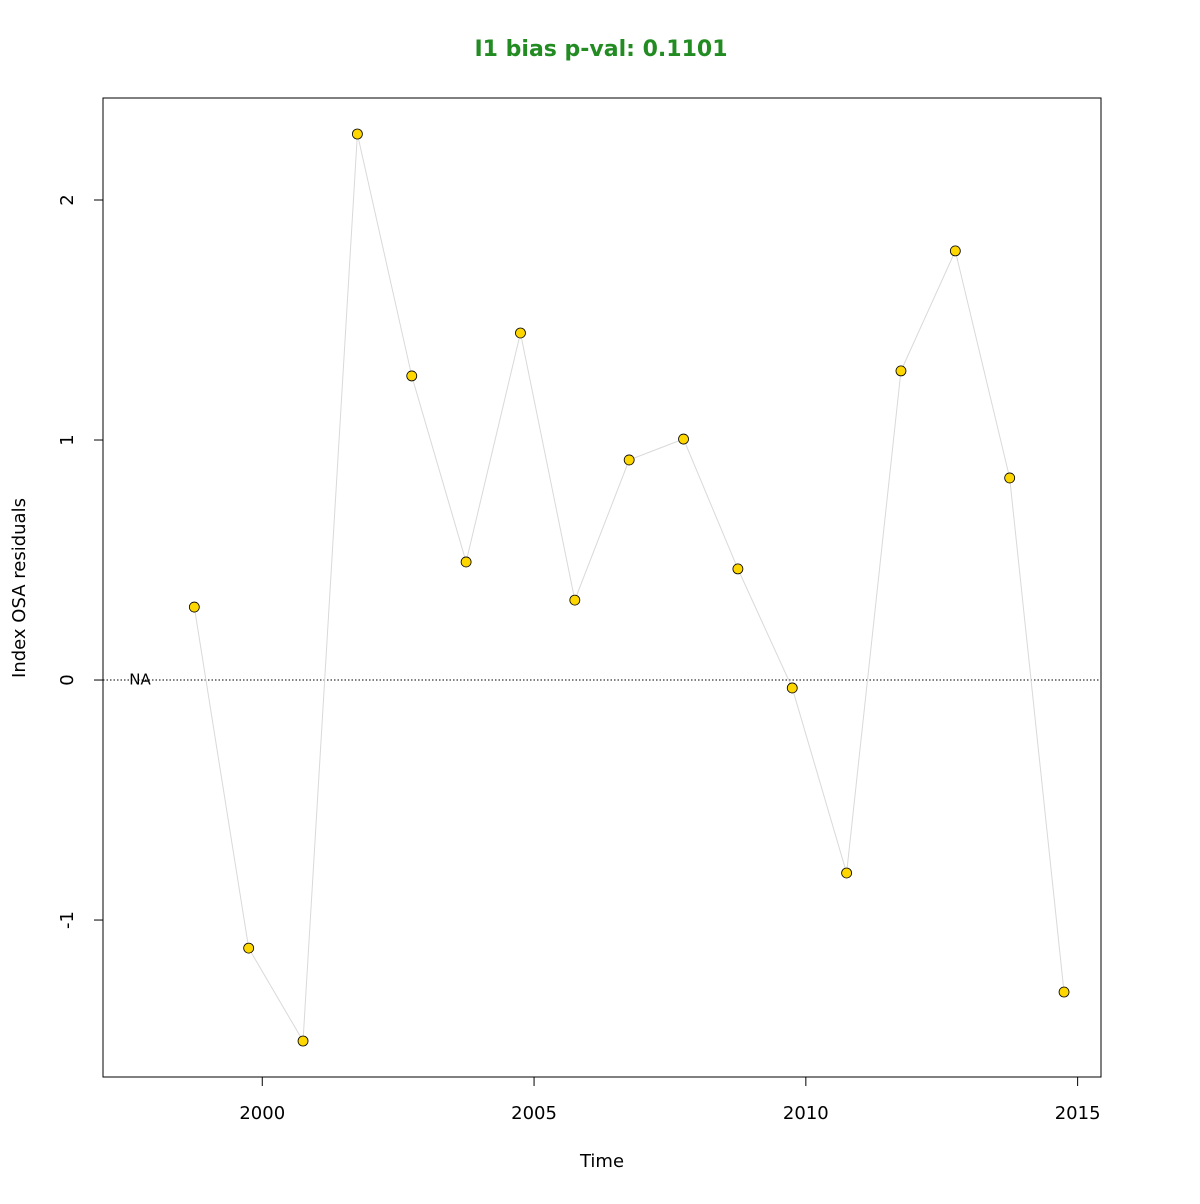 The width and height of the screenshot is (1200, 1204). Describe the element at coordinates (806, 1113) in the screenshot. I see `x-tick-label: 2010` at that location.